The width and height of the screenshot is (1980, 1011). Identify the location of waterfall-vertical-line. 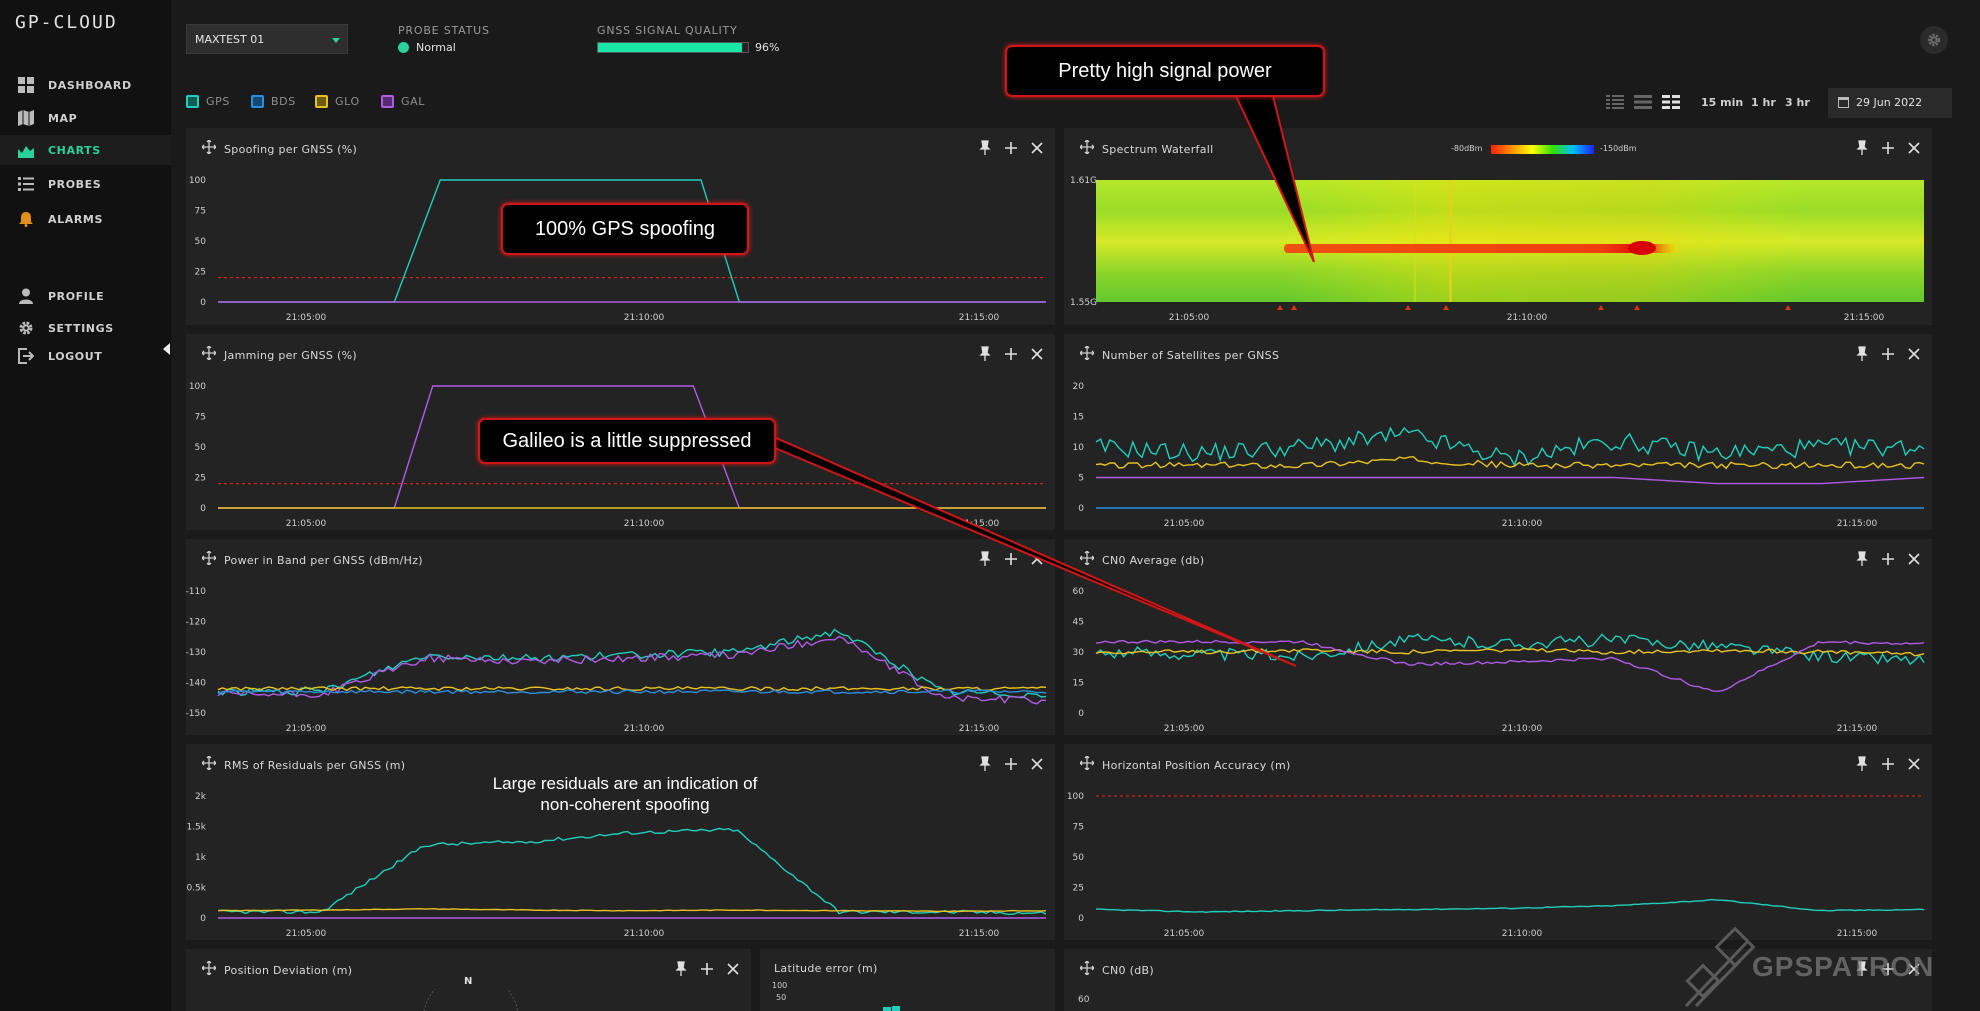
(1450, 241).